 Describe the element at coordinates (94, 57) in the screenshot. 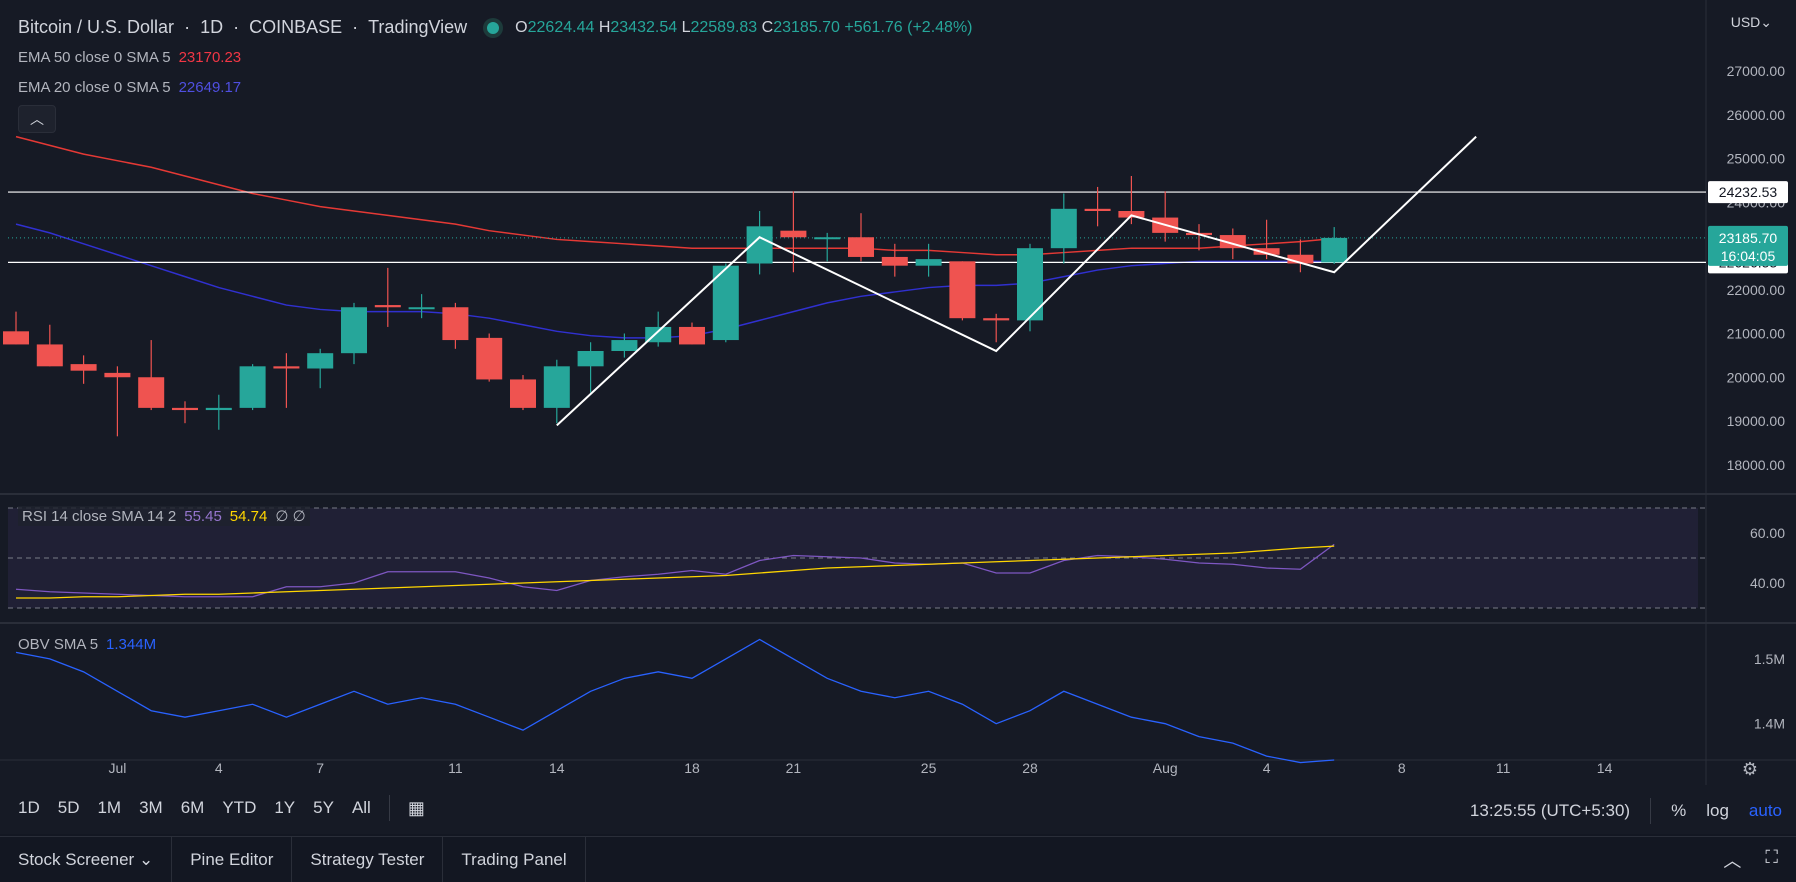

I see `ema50-label: EMA 50 close 0 SMA 5` at that location.